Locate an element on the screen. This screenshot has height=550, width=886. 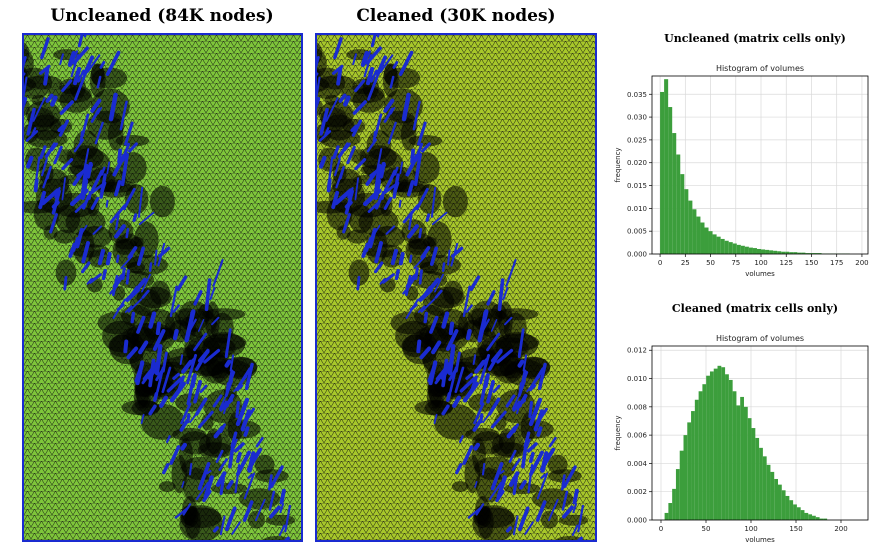
x-tick-label: 200 is located at coordinates (840, 529).